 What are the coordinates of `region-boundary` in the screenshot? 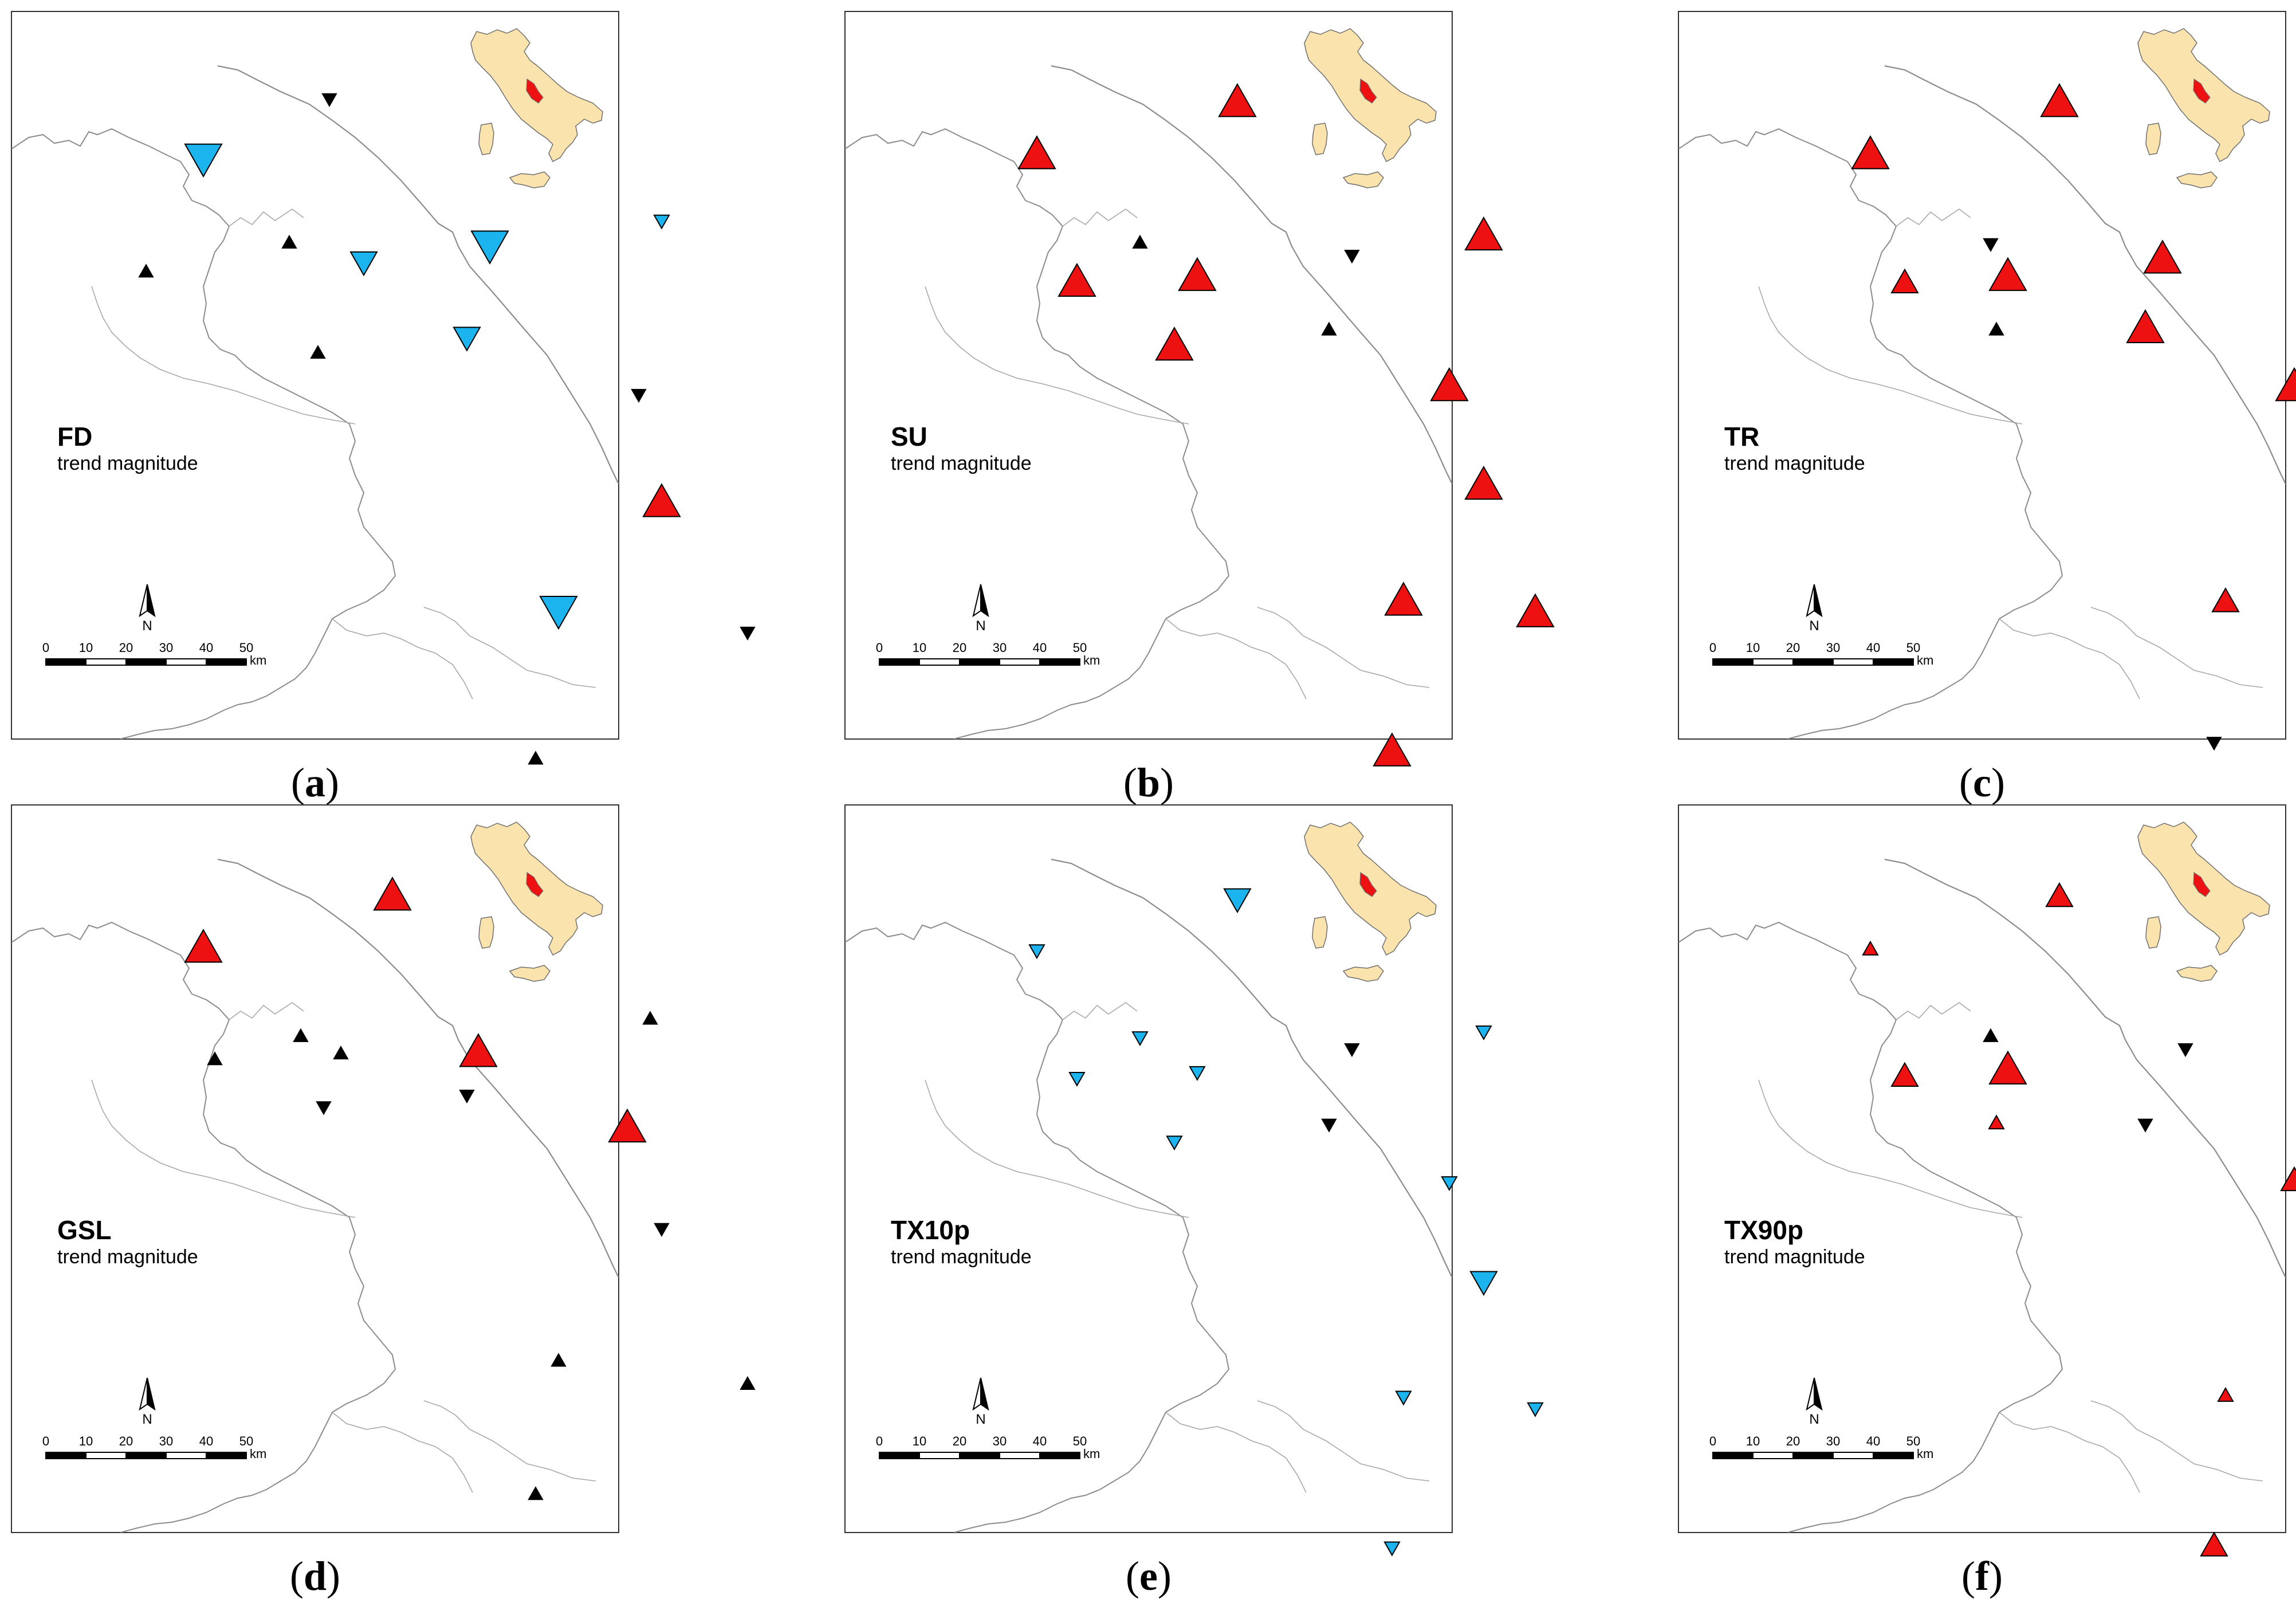 It's located at (1037, 433).